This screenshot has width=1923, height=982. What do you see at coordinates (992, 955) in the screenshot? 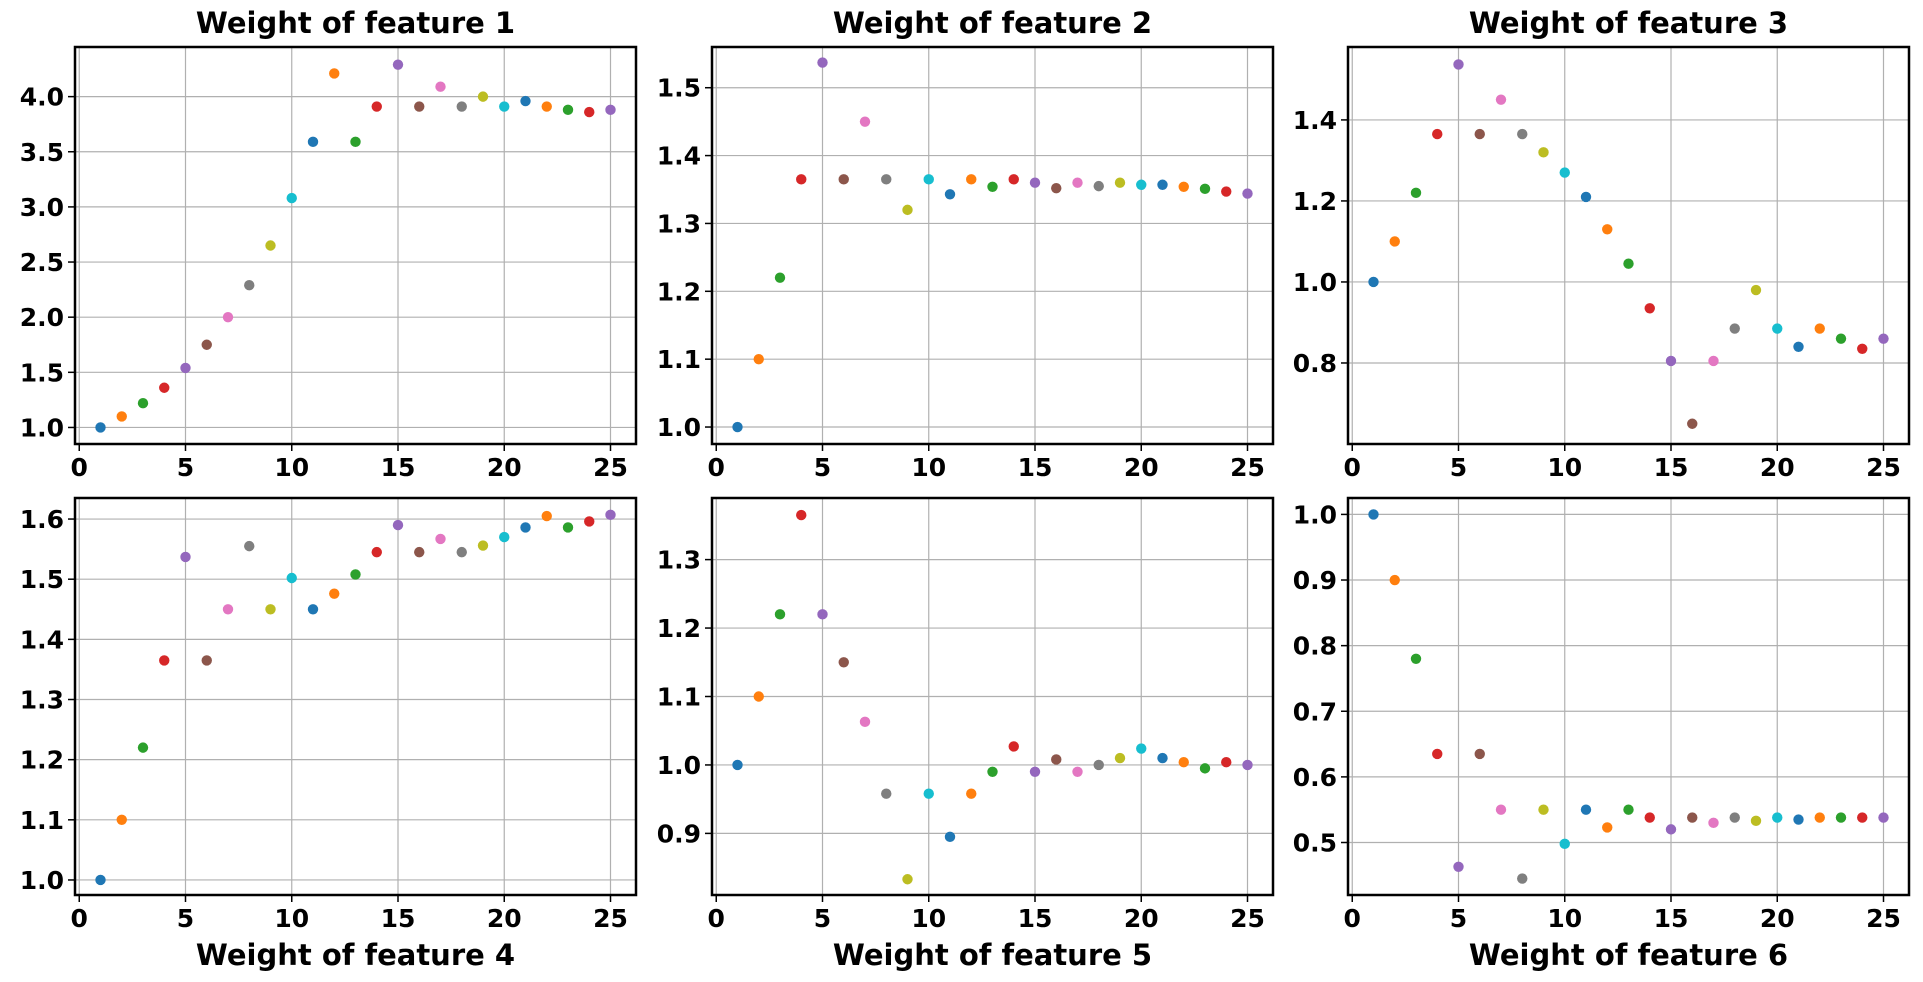
I see `x-axis-label: Weight of feature 5` at bounding box center [992, 955].